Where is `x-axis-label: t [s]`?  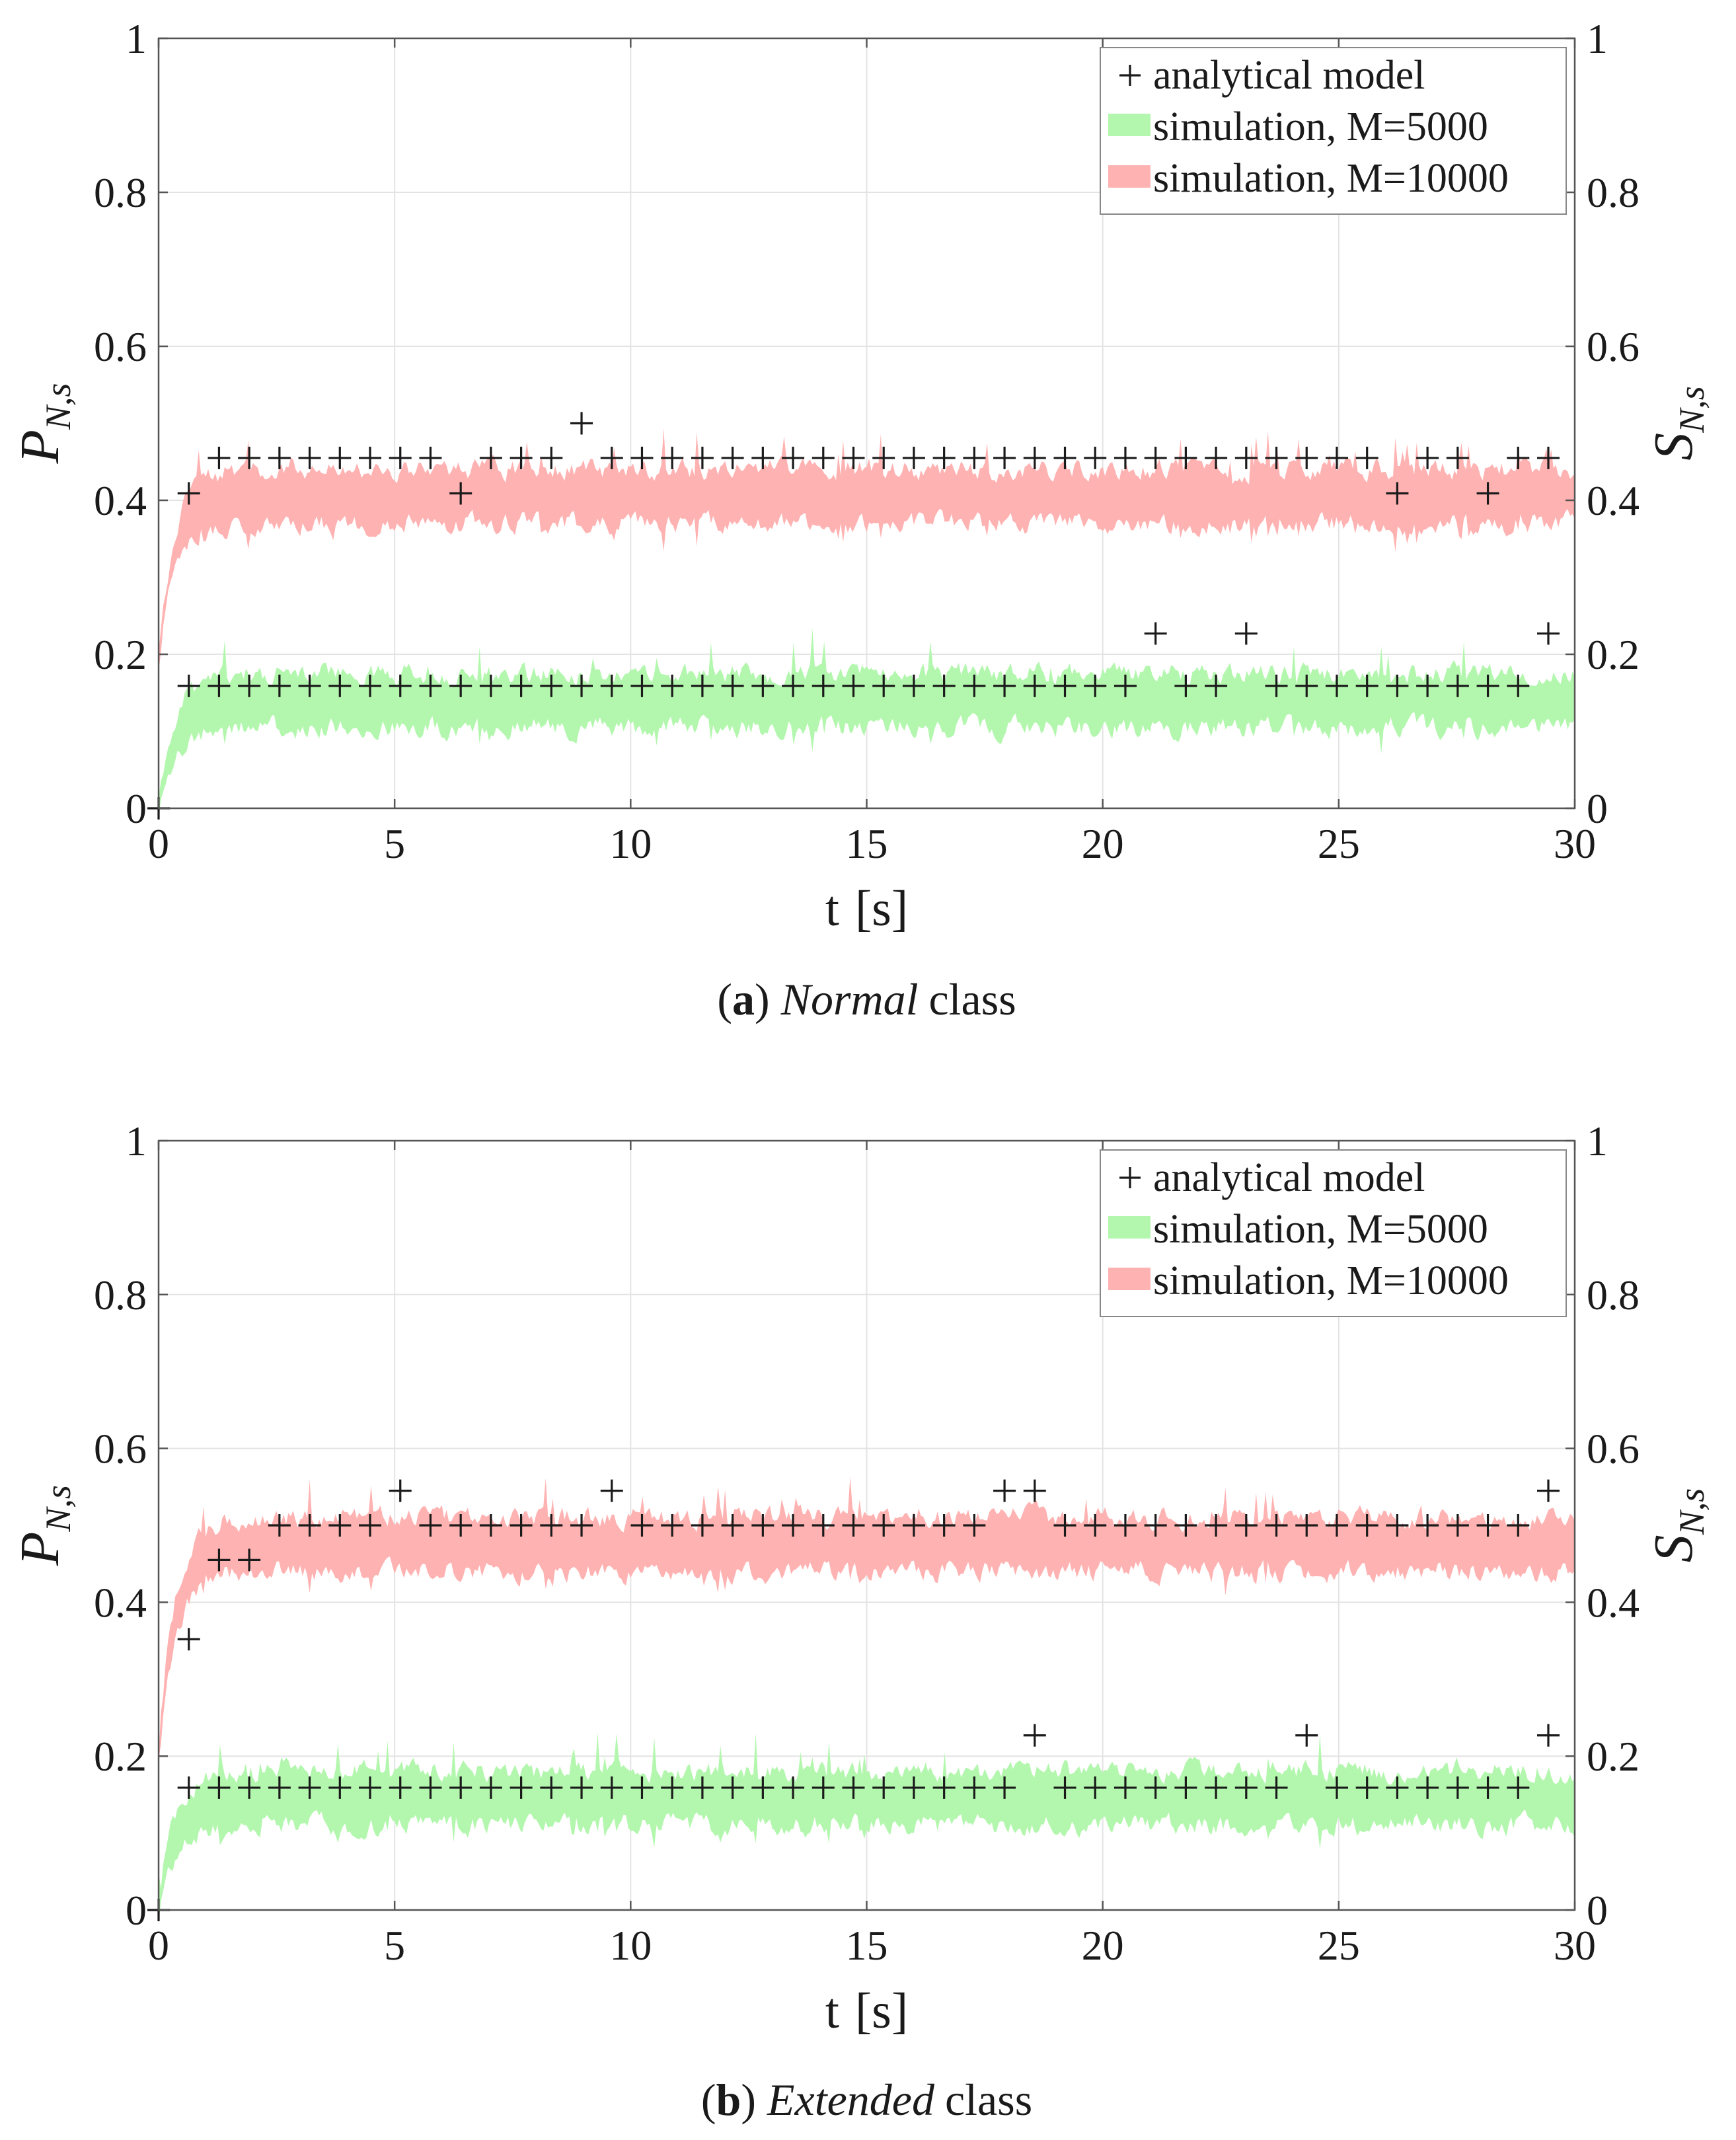
x-axis-label: t [s] is located at coordinates (866, 2011).